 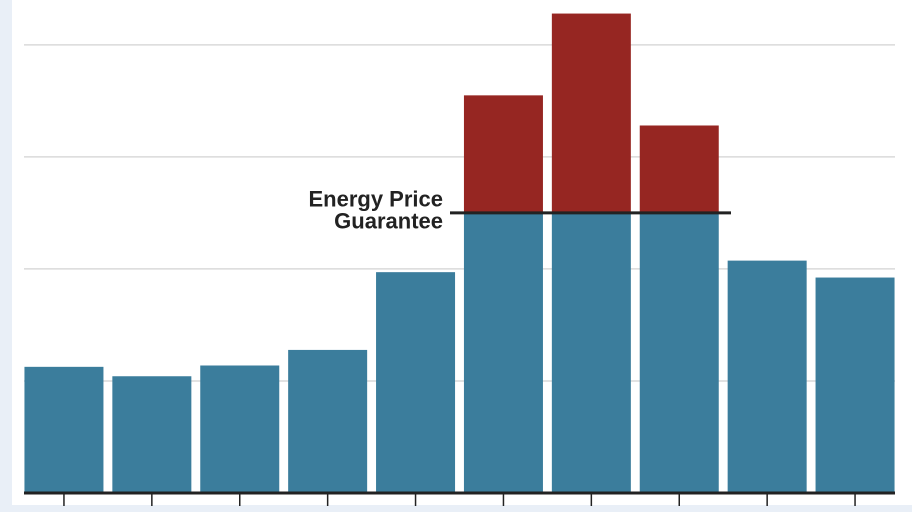 What do you see at coordinates (375, 199) in the screenshot?
I see `annotation-label: Energy Price` at bounding box center [375, 199].